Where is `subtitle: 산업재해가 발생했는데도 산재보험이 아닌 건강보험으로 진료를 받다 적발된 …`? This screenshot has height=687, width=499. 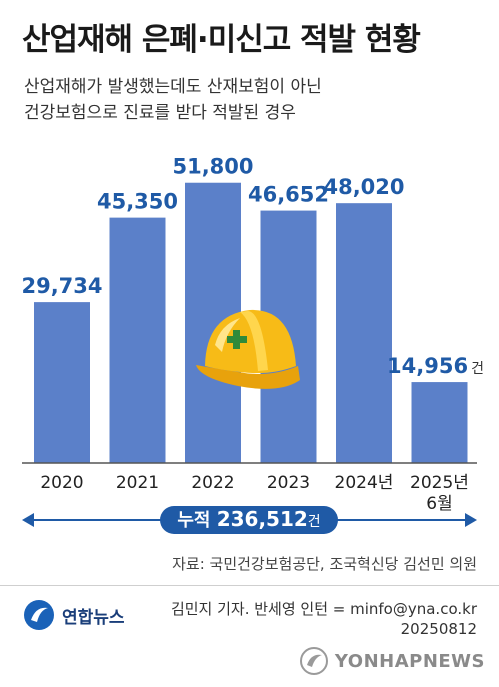
subtitle: 산업재해가 발생했는데도 산재보험이 아닌 건강보험으로 진료를 받다 적발된 … is located at coordinates (173, 100).